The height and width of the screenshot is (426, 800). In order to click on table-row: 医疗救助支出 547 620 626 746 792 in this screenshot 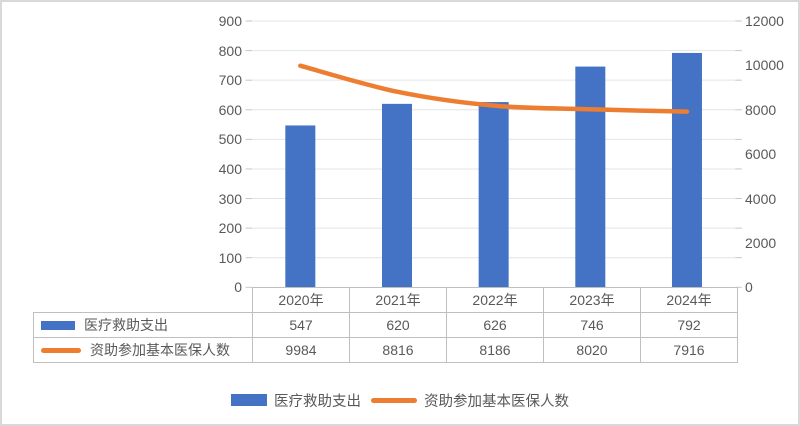, I will do `click(385, 325)`.